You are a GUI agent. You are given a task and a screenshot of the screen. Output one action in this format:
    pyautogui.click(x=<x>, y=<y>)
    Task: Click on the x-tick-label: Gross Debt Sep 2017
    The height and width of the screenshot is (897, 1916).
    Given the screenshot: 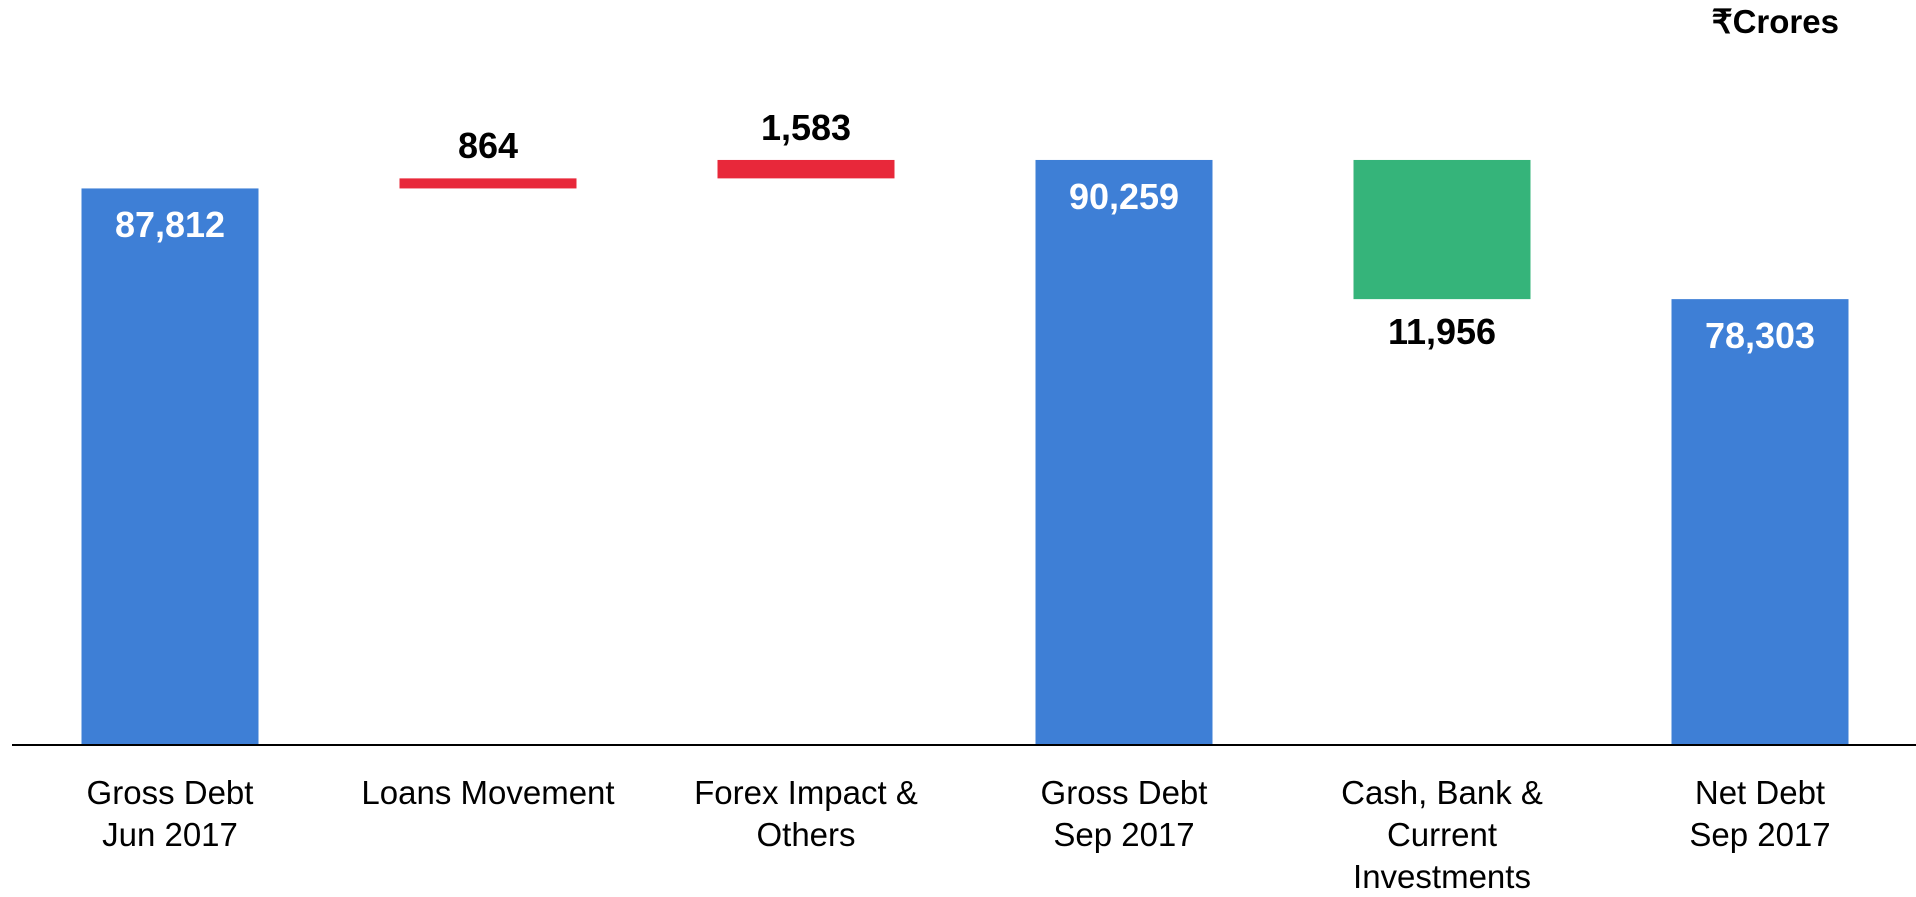 What is the action you would take?
    pyautogui.click(x=1124, y=813)
    